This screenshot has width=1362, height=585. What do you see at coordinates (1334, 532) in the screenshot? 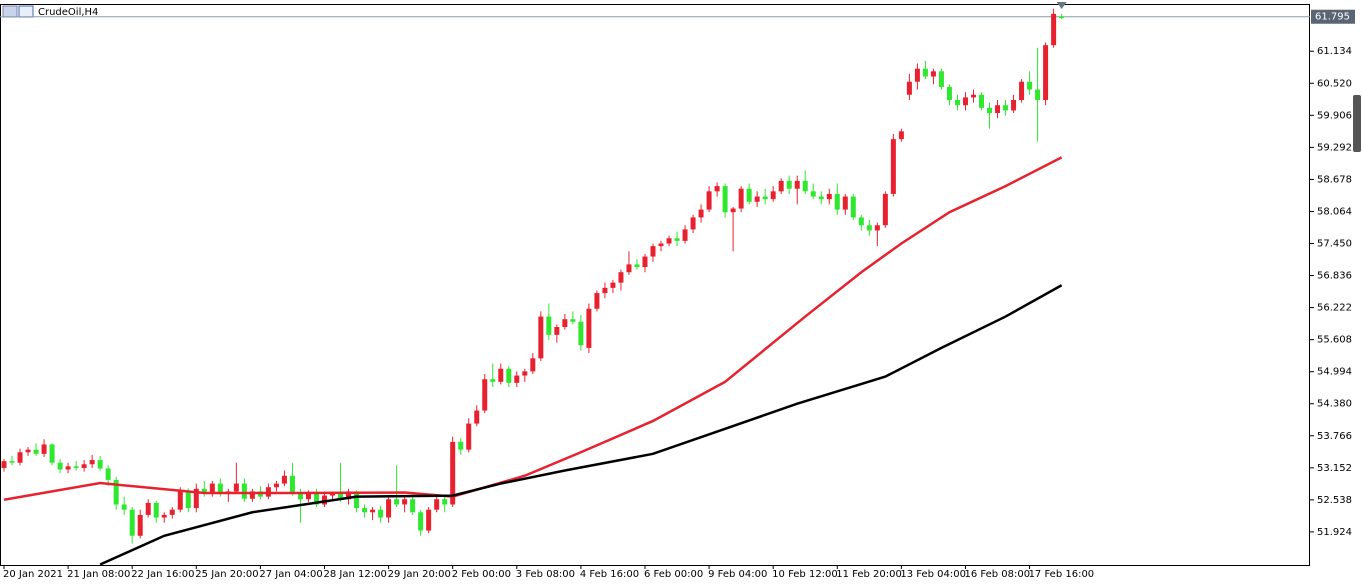
I see `y-tick-label: 51.924` at bounding box center [1334, 532].